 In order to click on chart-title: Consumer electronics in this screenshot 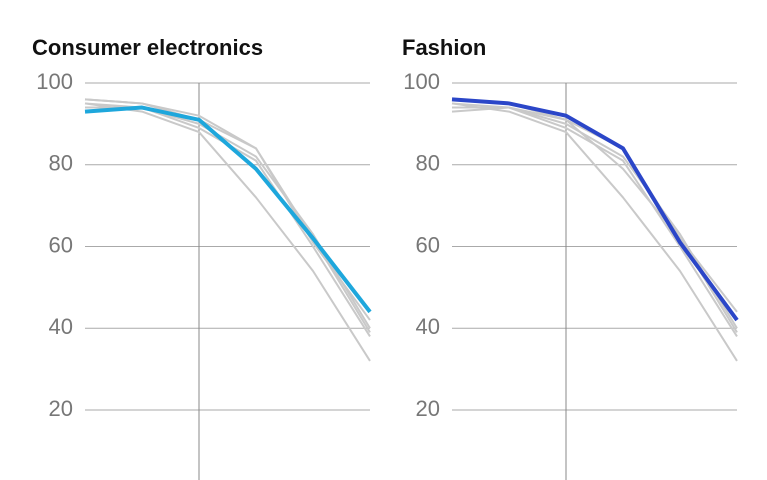, I will do `click(147, 47)`.